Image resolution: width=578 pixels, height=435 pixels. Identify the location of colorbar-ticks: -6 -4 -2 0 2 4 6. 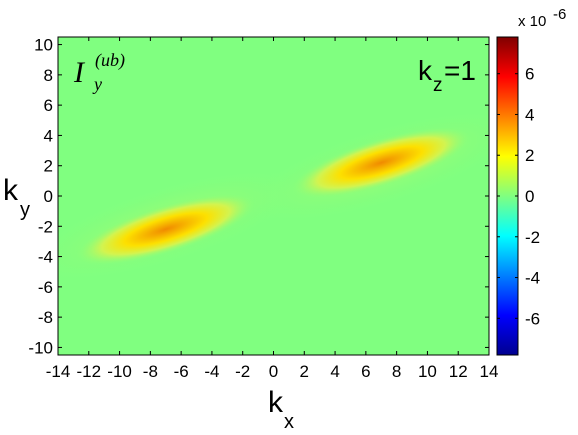
(518, 196).